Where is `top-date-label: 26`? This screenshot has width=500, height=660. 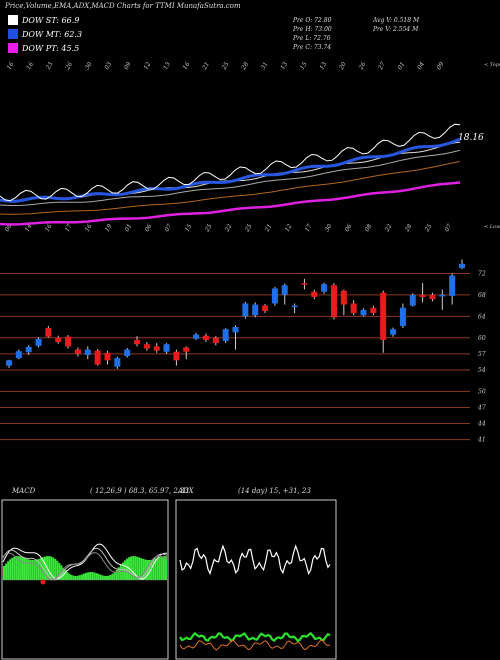 top-date-label: 26 is located at coordinates (362, 66).